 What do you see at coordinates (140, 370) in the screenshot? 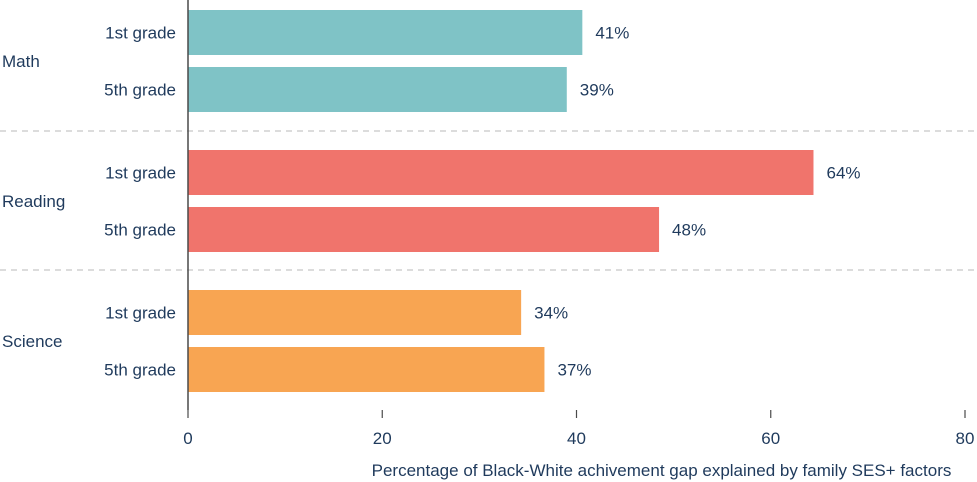
I see `category-label-science-5th-grade: 5th grade` at bounding box center [140, 370].